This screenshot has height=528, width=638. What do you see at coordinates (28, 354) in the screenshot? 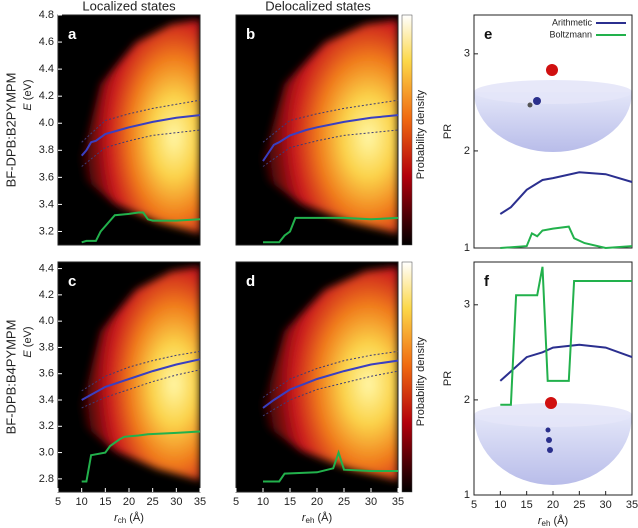
I see `y-label-symbol: E` at bounding box center [28, 354].